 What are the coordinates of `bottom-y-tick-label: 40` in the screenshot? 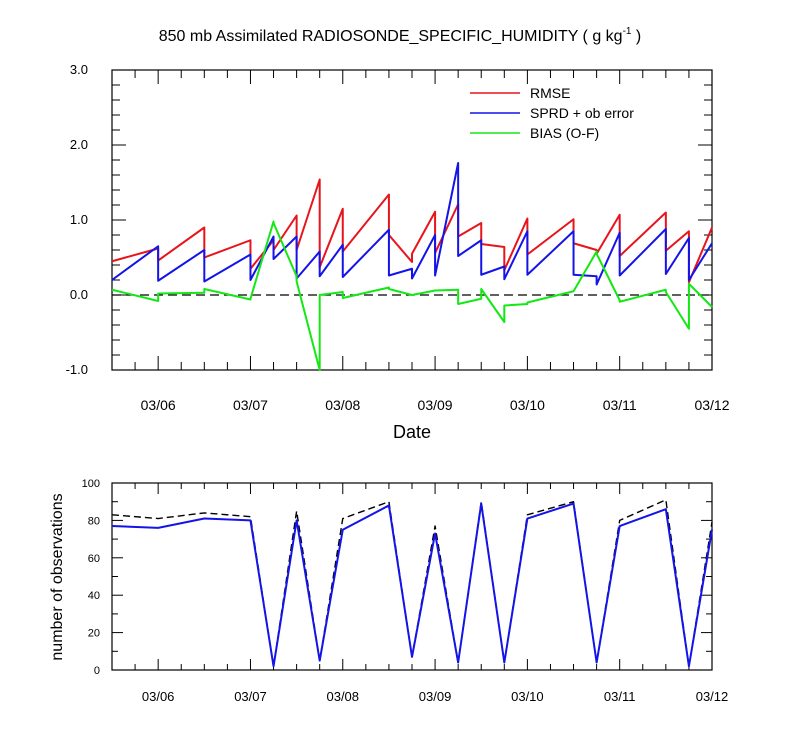 It's located at (94, 596).